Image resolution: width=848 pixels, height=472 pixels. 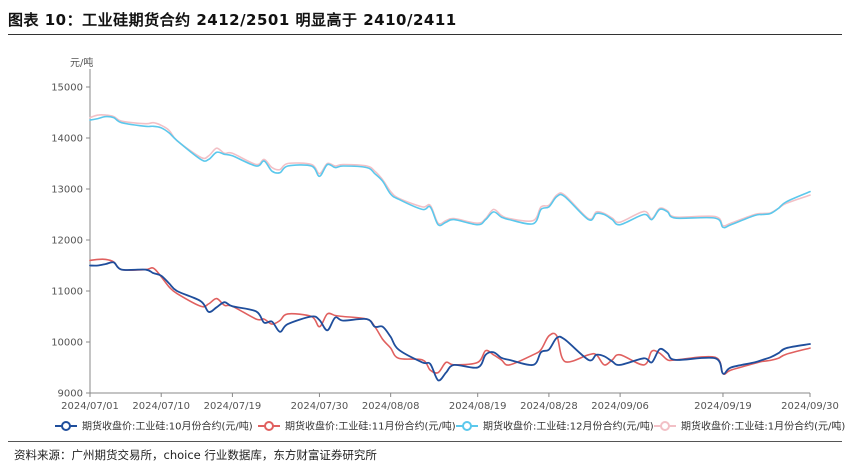 What do you see at coordinates (195, 455) in the screenshot?
I see `source-note: 资料来源：广州期货交易所，choice 行业数据库，东方财富证券研究所` at bounding box center [195, 455].